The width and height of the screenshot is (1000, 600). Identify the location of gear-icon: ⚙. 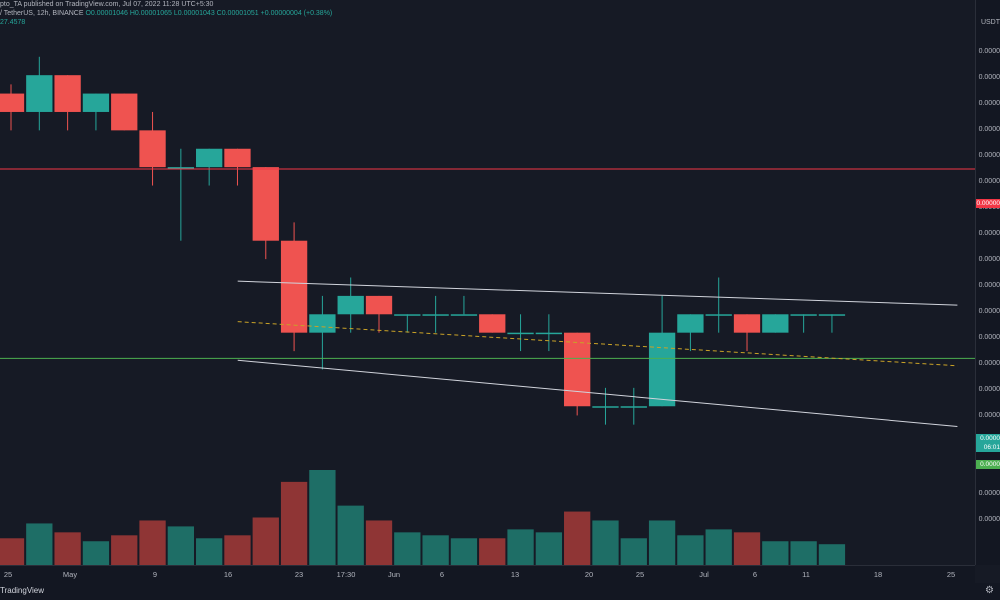
(989, 590).